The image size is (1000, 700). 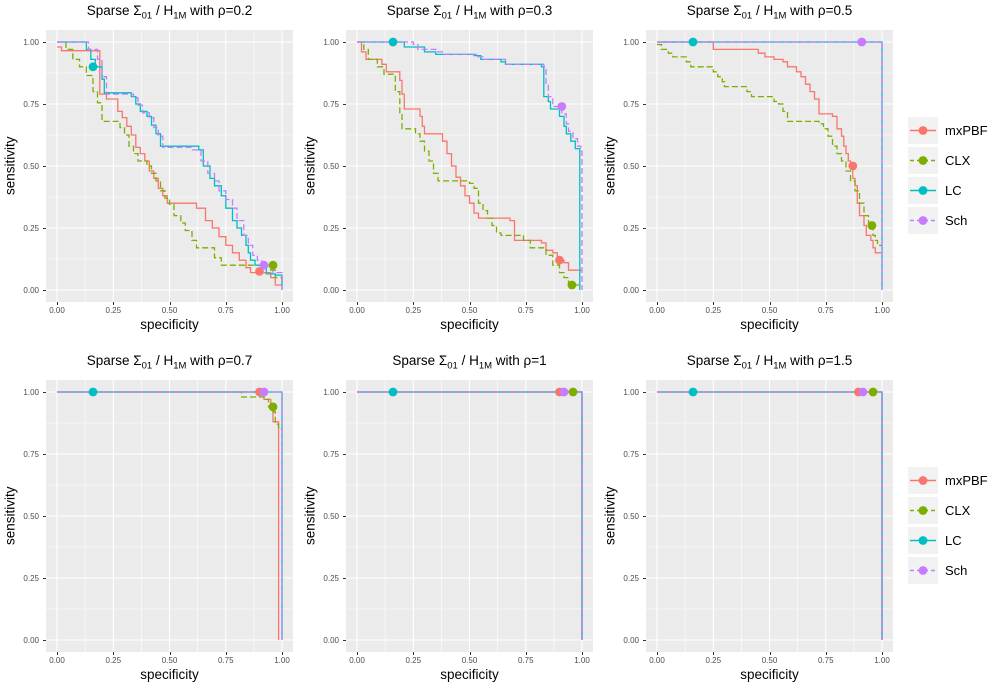 I want to click on title-text: with ρ=1, so click(x=519, y=360).